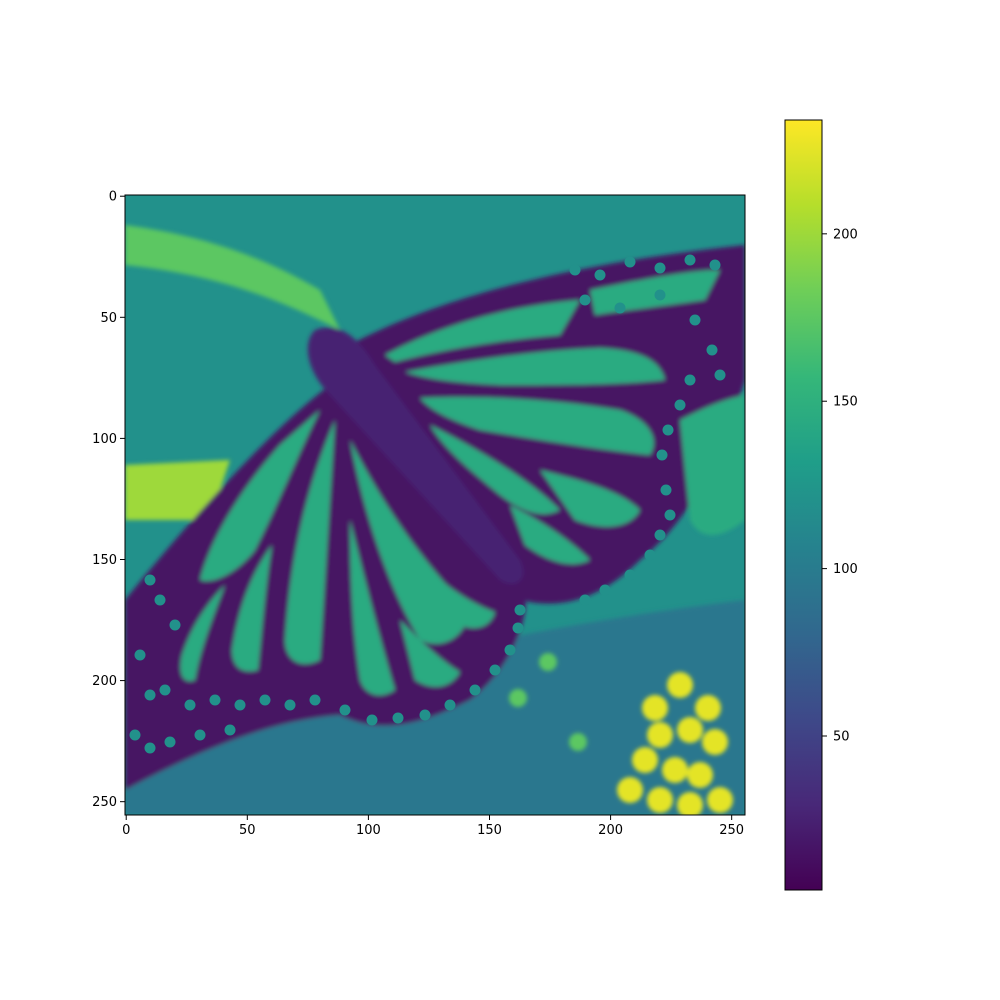 The width and height of the screenshot is (1000, 1000). Describe the element at coordinates (232, 277) in the screenshot. I see `heatmap-stem` at that location.